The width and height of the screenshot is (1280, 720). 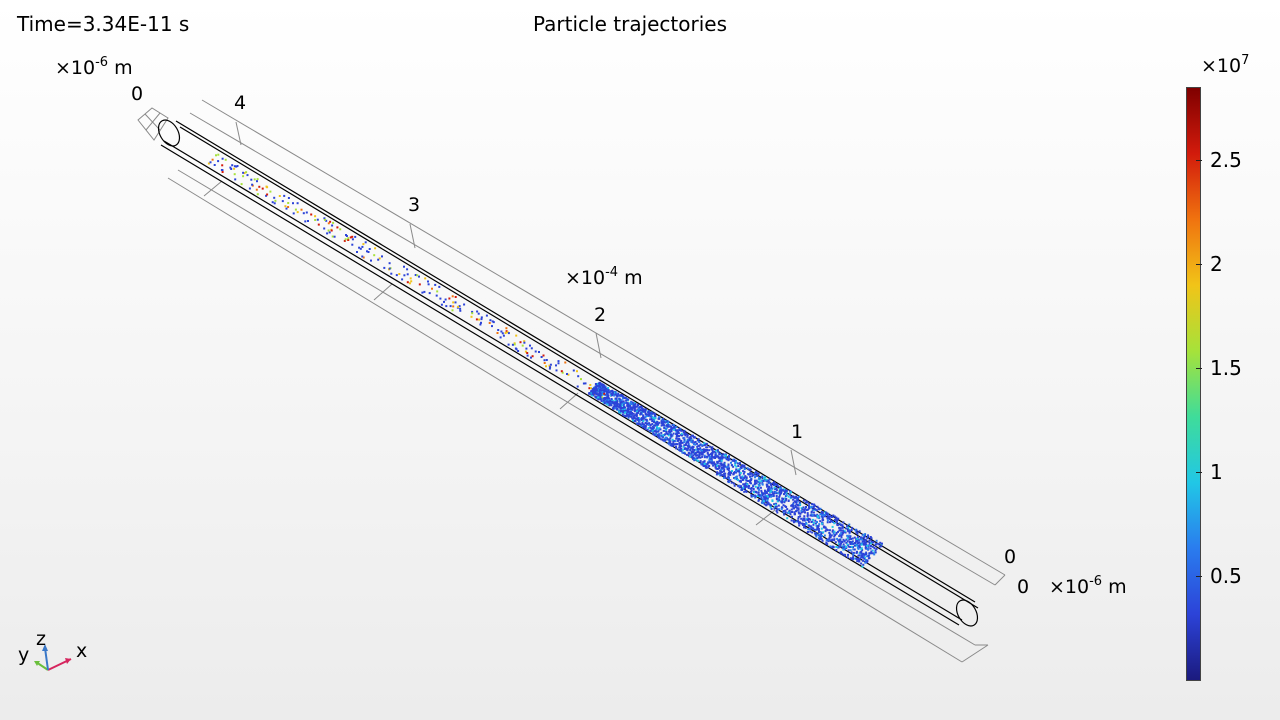 What do you see at coordinates (1226, 368) in the screenshot?
I see `colorbar-tick-1-5: 1.5` at bounding box center [1226, 368].